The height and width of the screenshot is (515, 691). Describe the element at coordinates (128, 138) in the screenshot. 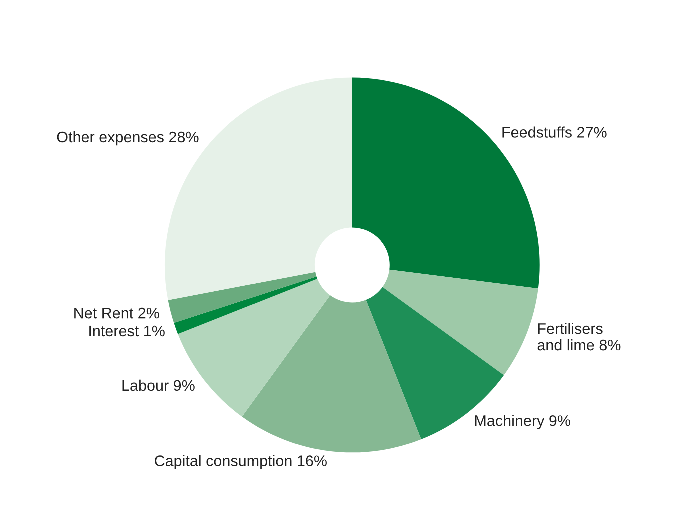

I see `slice-label: Other expenses 28%` at that location.